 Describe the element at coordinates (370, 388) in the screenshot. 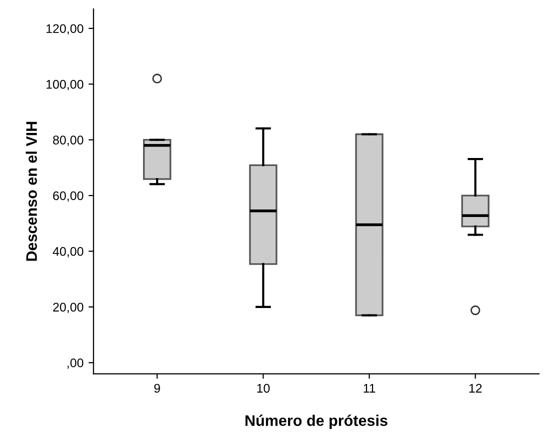

I see `x-tick-label: 11` at that location.